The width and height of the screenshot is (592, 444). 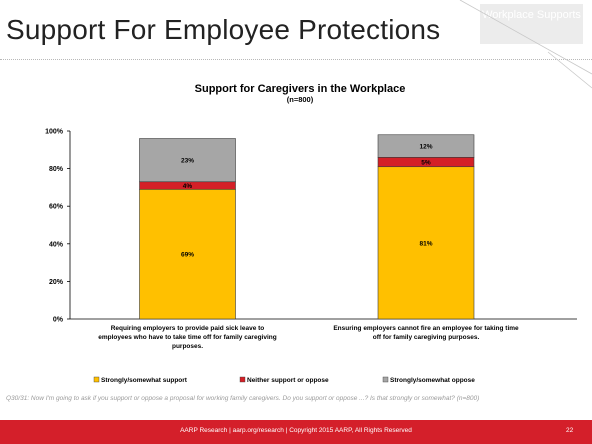 What do you see at coordinates (144, 380) in the screenshot?
I see `legend-label: Strongly/somewhat support` at bounding box center [144, 380].